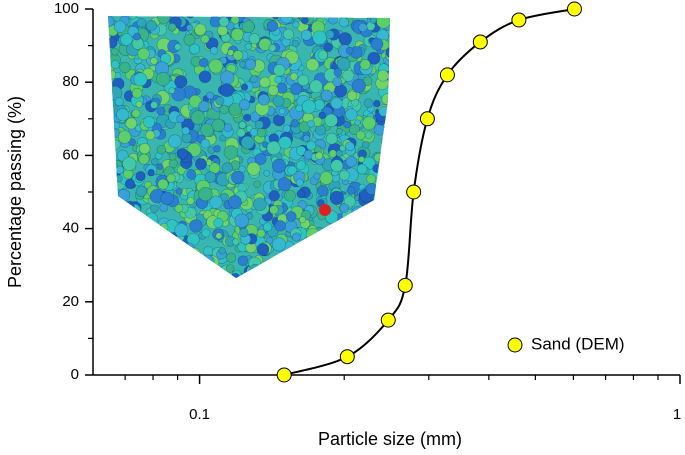 This screenshot has width=685, height=455. Describe the element at coordinates (199, 414) in the screenshot. I see `x-tick-label: 0.1` at that location.